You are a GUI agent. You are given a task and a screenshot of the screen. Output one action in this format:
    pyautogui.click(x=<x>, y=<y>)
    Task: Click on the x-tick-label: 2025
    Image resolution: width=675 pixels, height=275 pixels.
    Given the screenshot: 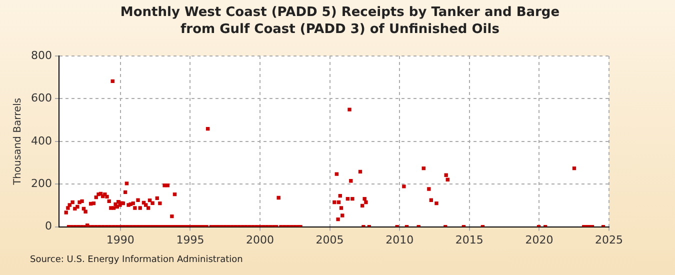 What is the action you would take?
    pyautogui.click(x=609, y=239)
    